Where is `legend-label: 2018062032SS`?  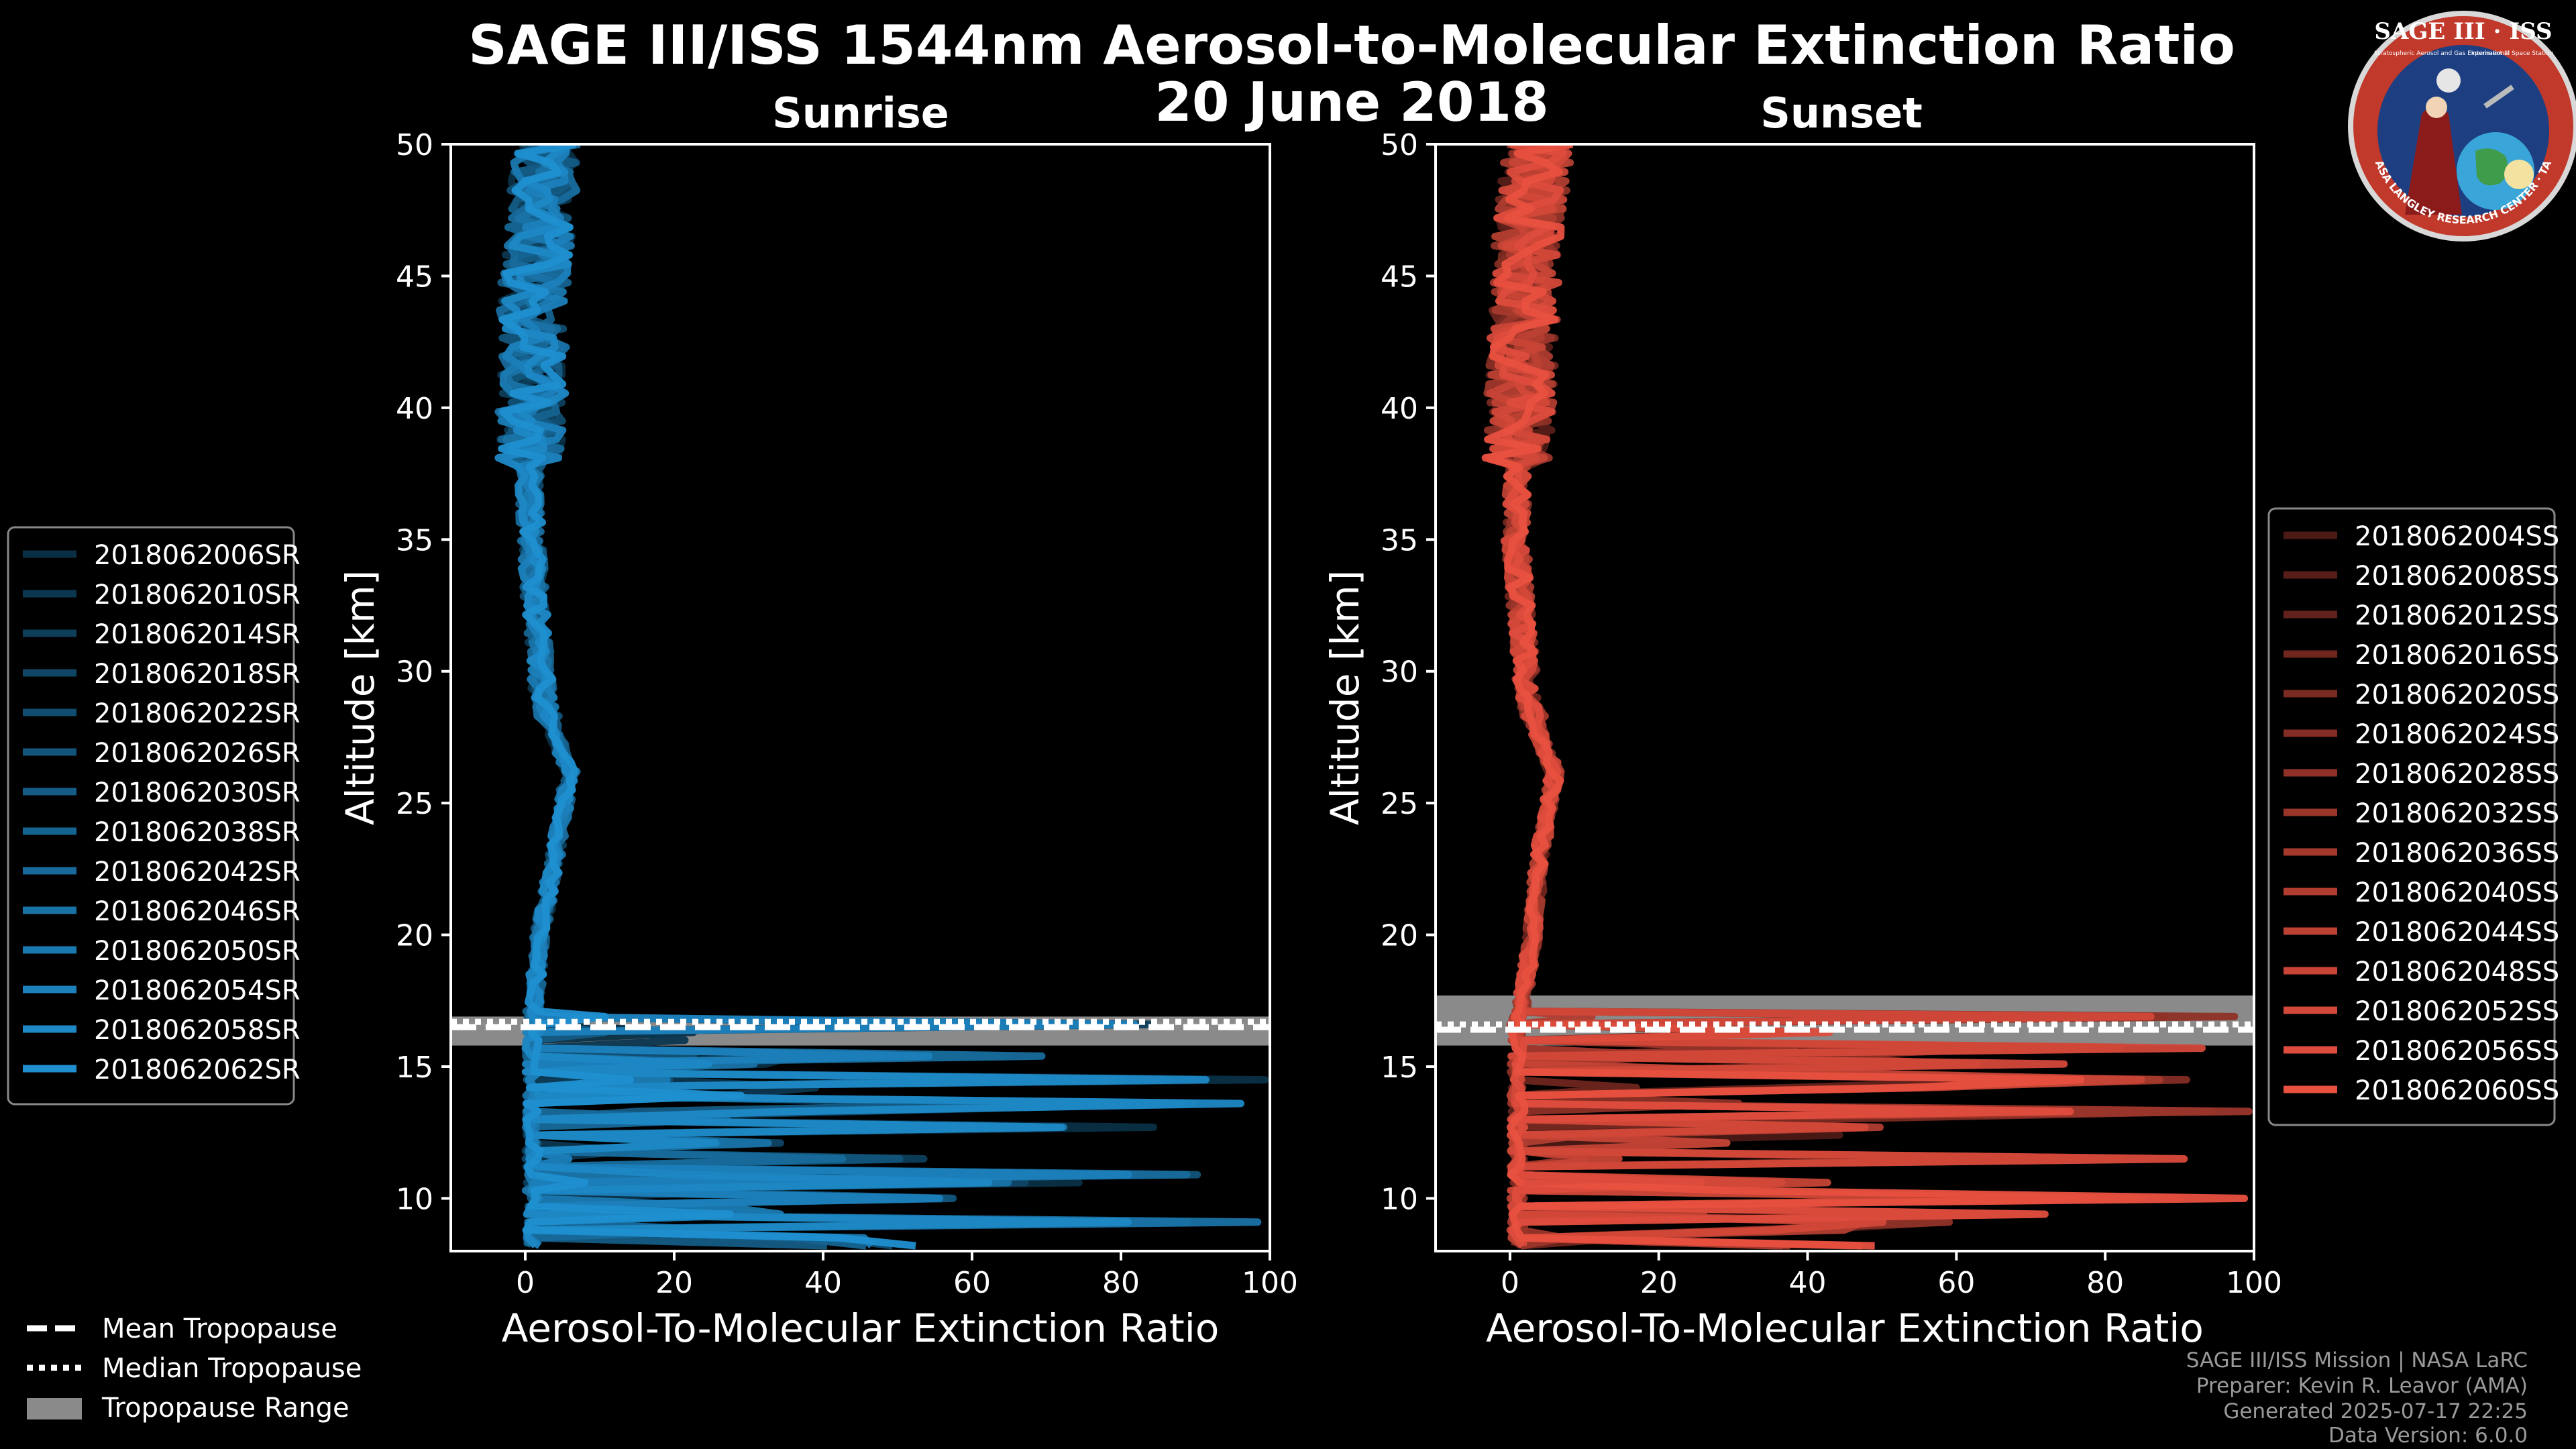 legend-label: 2018062032SS is located at coordinates (2457, 813).